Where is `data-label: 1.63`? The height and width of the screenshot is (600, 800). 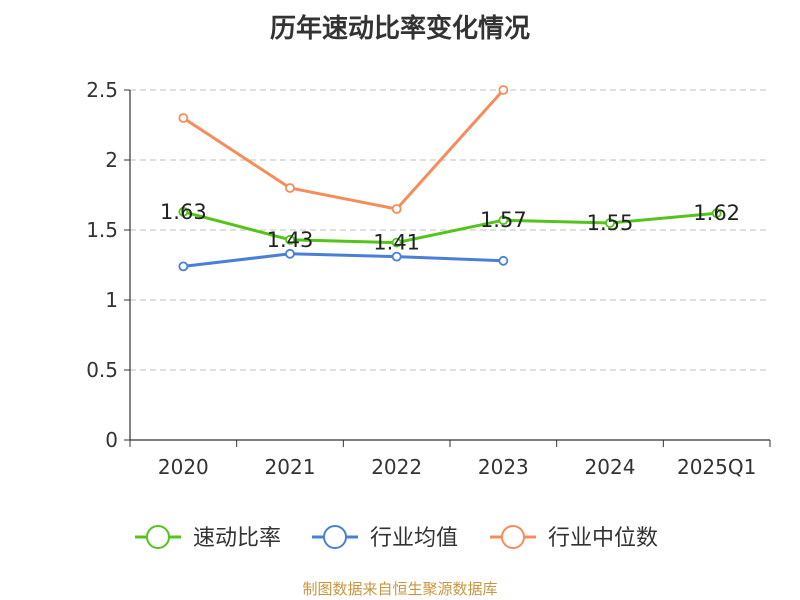
data-label: 1.63 is located at coordinates (183, 212).